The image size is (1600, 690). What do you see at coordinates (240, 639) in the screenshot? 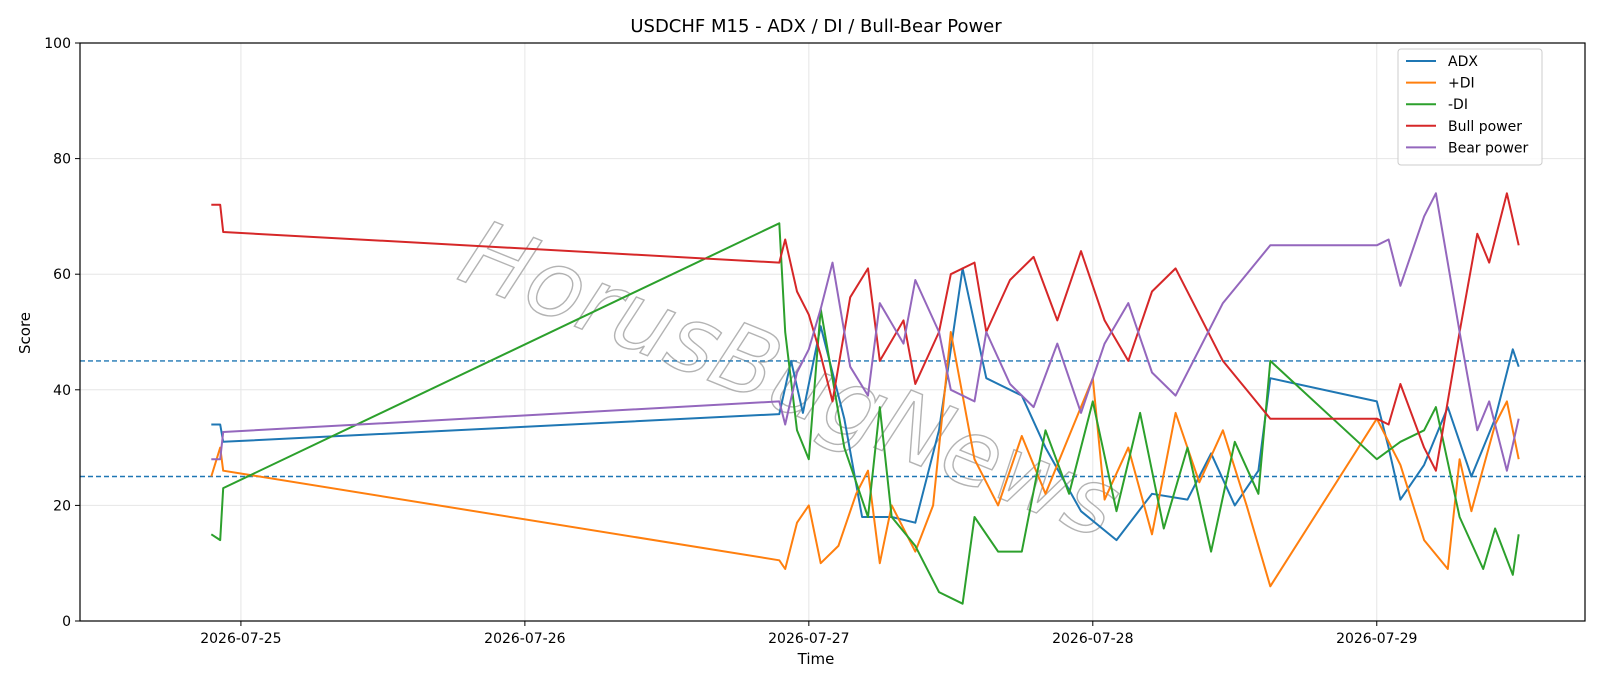
I see `x-tick-label: 2026-07-25` at bounding box center [240, 639].